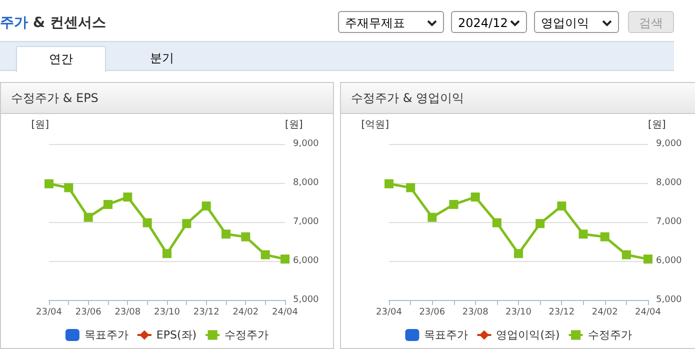 The height and width of the screenshot is (349, 695). Describe the element at coordinates (162, 58) in the screenshot. I see `text: 분기` at that location.